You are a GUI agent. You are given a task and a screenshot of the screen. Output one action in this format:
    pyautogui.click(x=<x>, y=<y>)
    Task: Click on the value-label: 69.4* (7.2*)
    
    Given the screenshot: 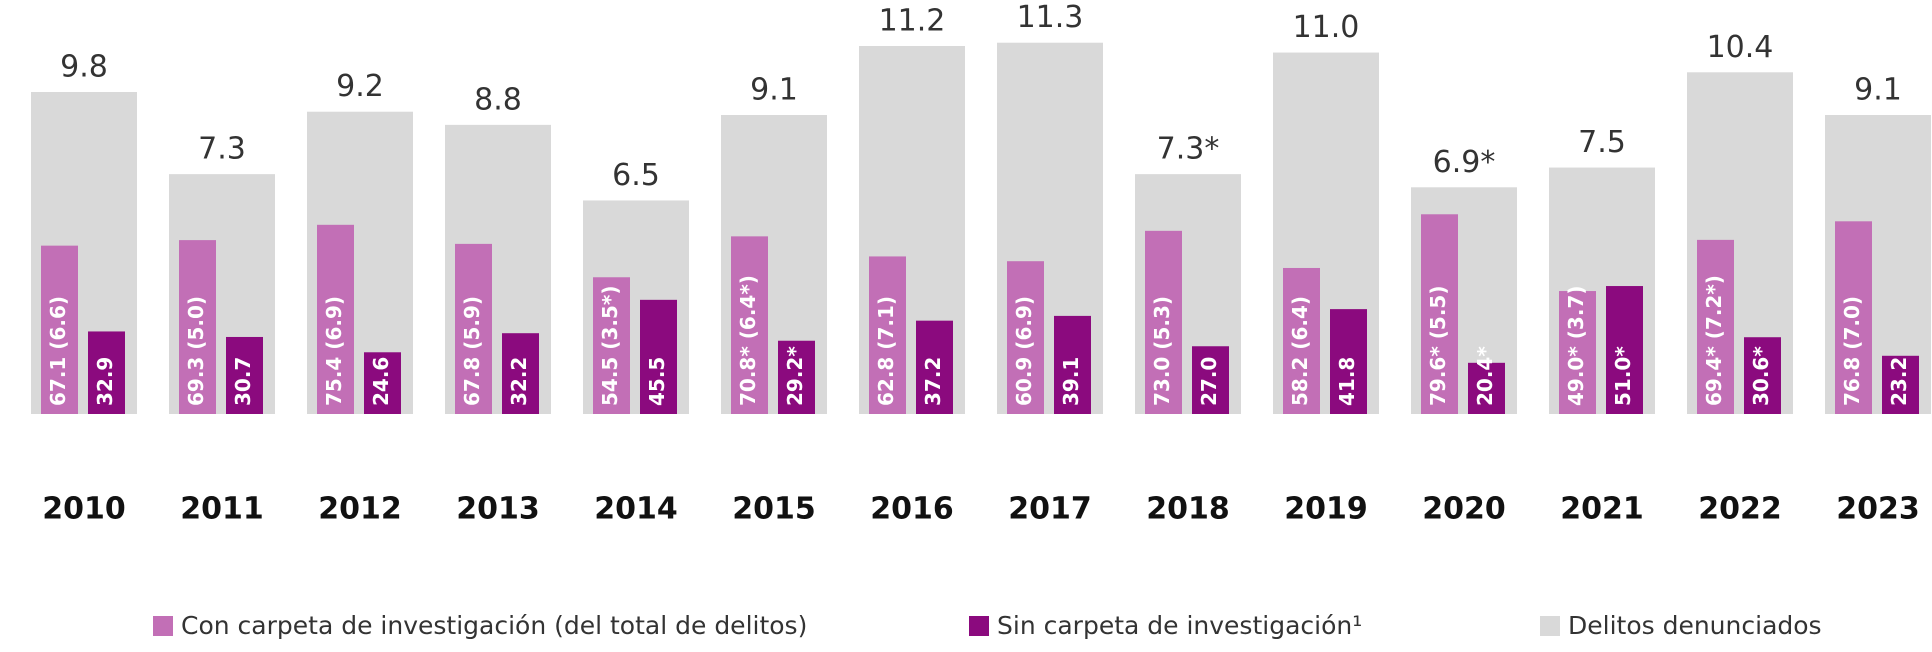 What is the action you would take?
    pyautogui.click(x=1714, y=340)
    